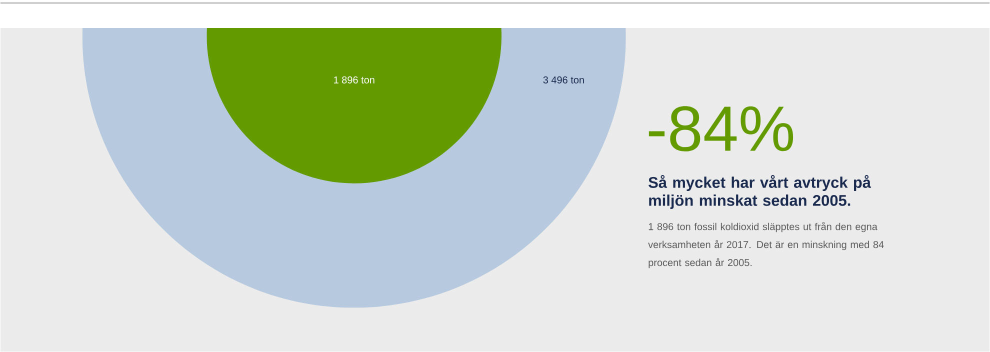  What do you see at coordinates (760, 192) in the screenshot?
I see `text: Så mycket har vårt avtryck på miljön minskat sedan 2005.` at bounding box center [760, 192].